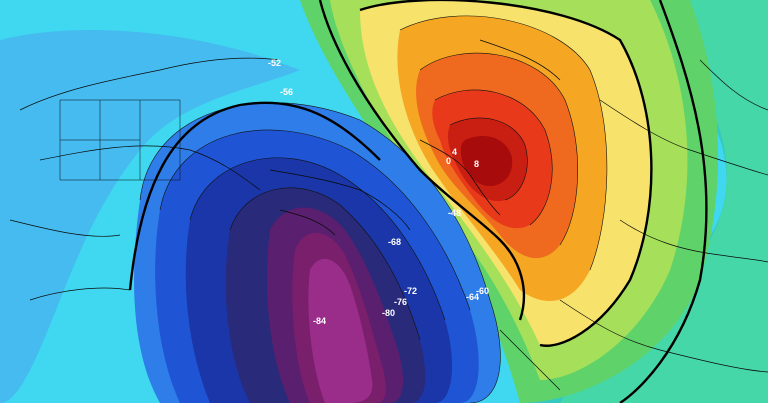 The height and width of the screenshot is (403, 768). What do you see at coordinates (410, 291) in the screenshot?
I see `label-m72: -72` at bounding box center [410, 291].